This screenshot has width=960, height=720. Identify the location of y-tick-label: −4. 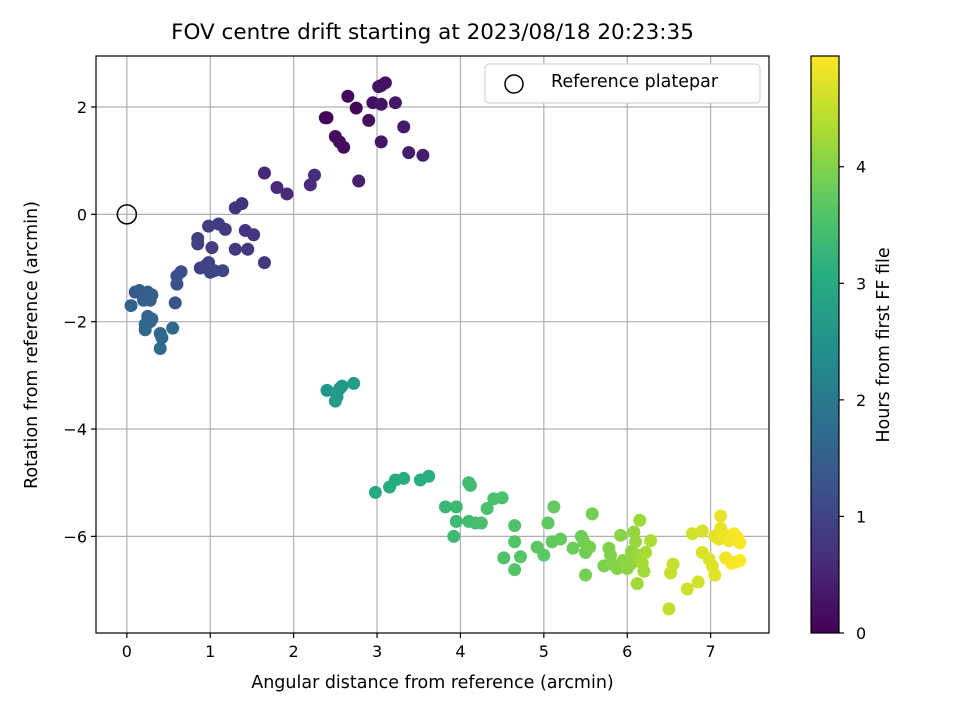
(75, 429).